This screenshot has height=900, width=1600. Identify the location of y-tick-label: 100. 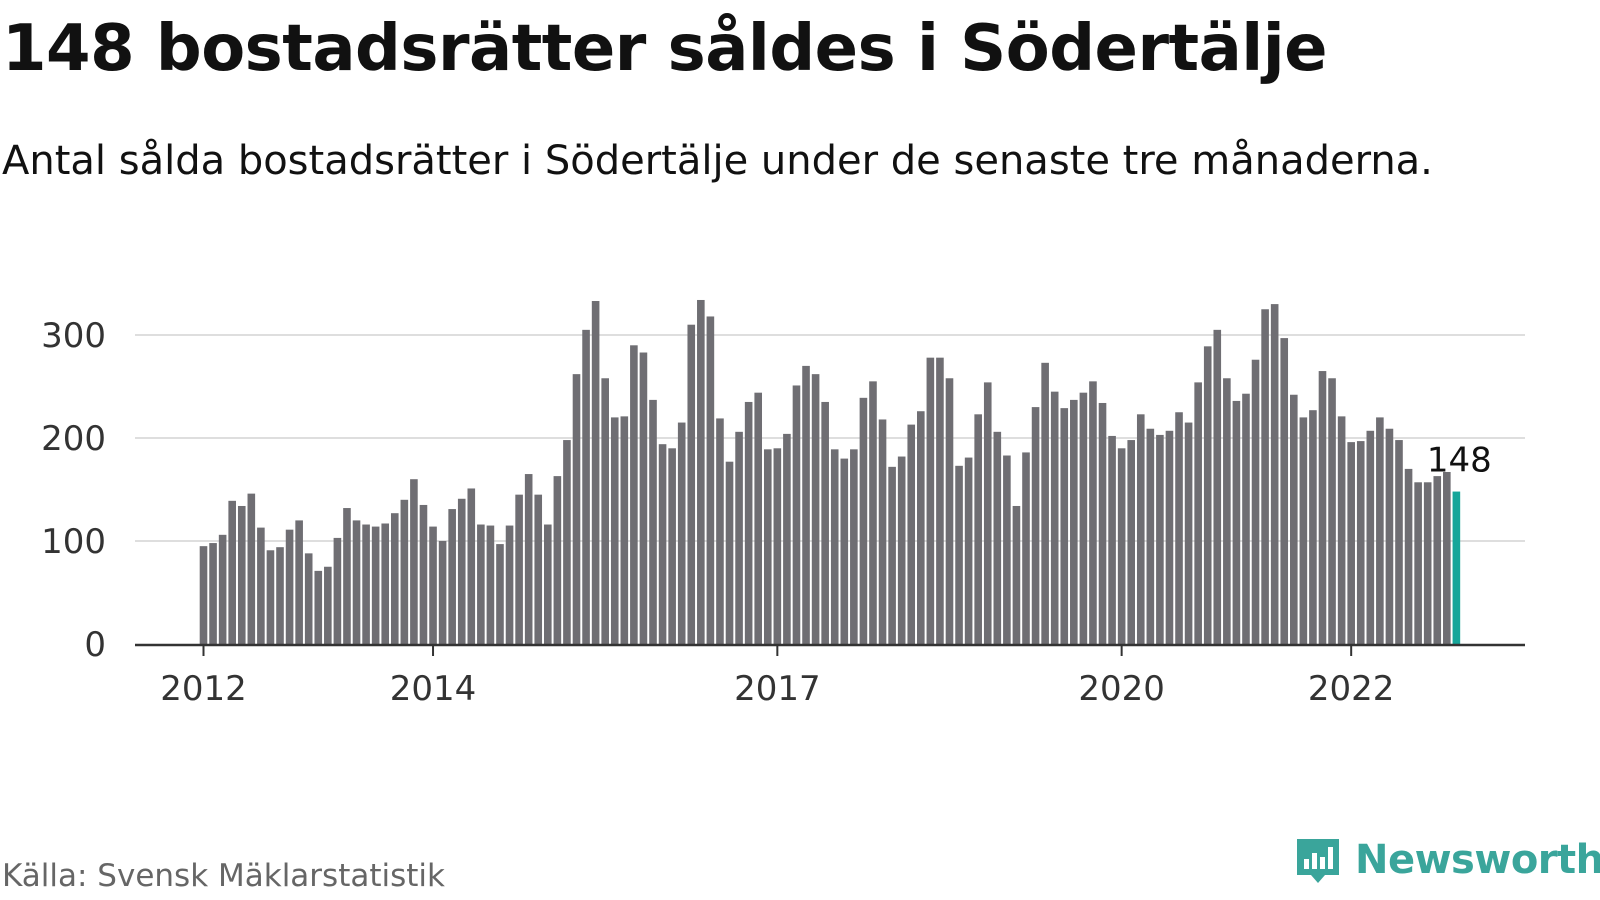
(73, 542).